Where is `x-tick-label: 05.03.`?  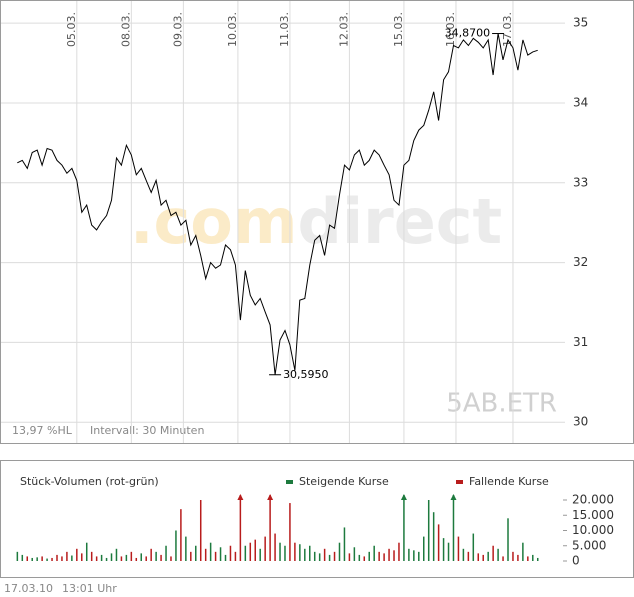
x-tick-label: 05.03. is located at coordinates (71, 29).